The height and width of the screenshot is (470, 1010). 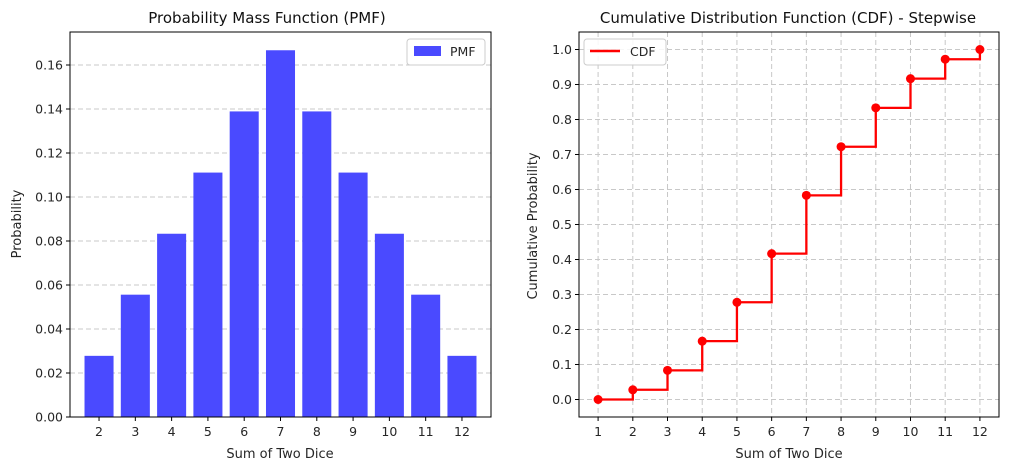 I want to click on cdf-x-tick-label: 9, so click(x=876, y=431).